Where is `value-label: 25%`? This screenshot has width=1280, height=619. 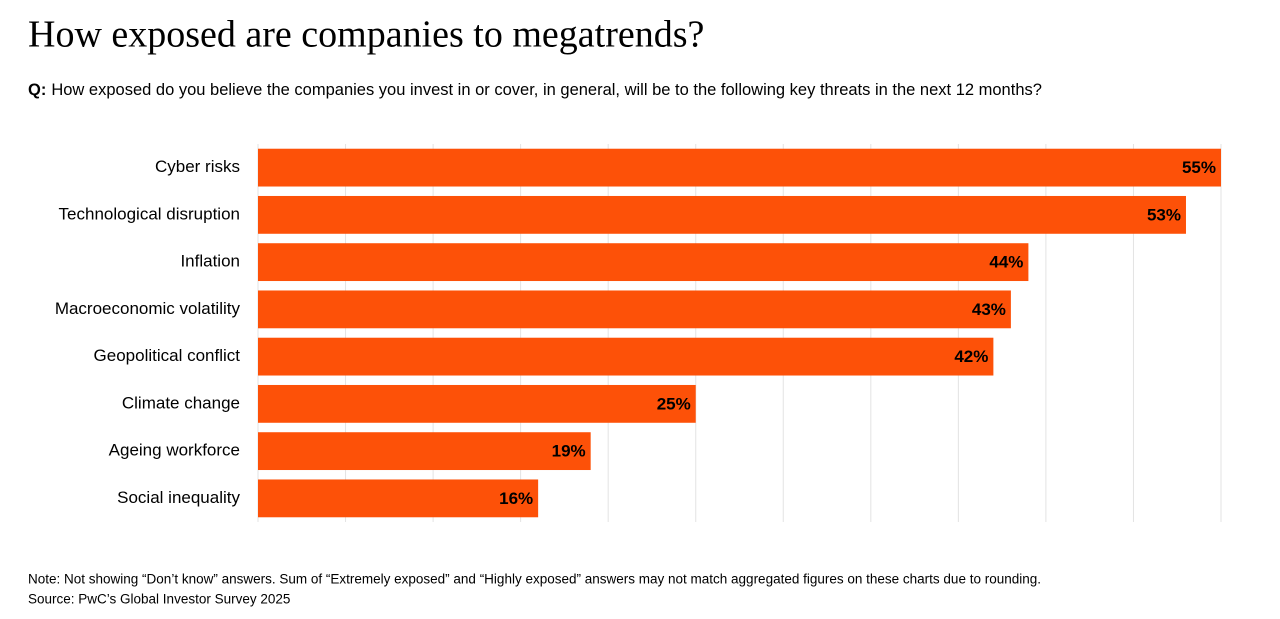 value-label: 25% is located at coordinates (674, 403).